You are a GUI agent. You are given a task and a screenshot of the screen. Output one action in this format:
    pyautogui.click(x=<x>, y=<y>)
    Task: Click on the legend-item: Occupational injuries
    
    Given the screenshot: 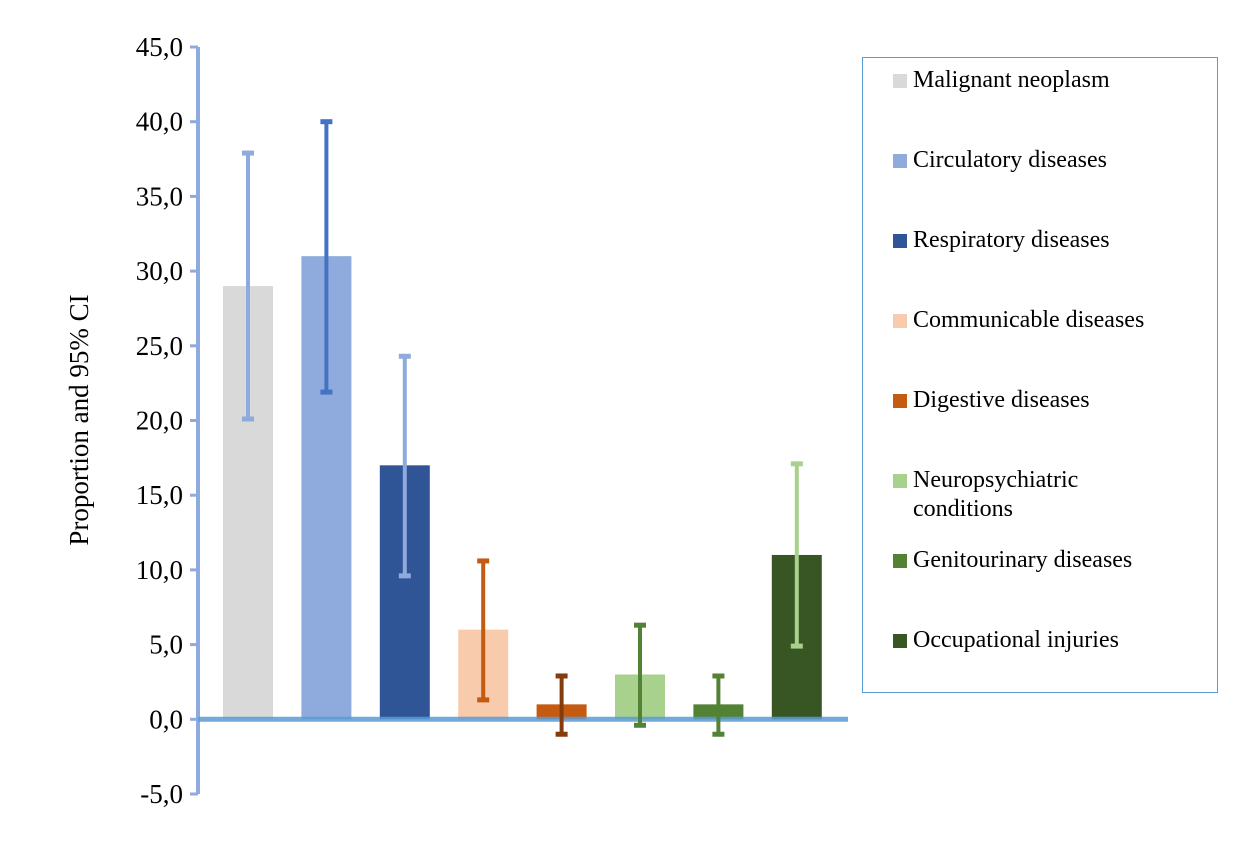 What is the action you would take?
    pyautogui.click(x=1053, y=640)
    